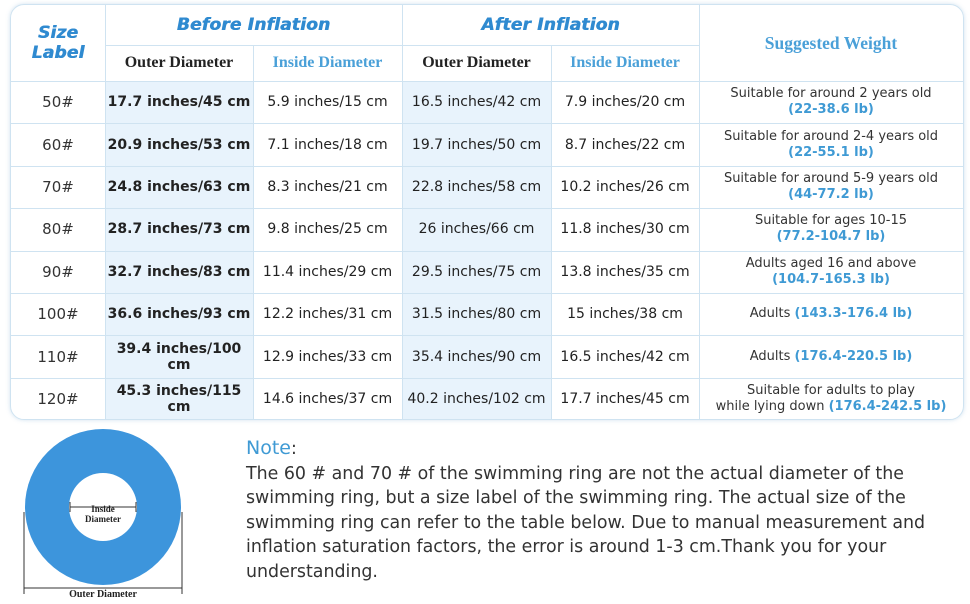 This screenshot has width=970, height=604. Describe the element at coordinates (58, 271) in the screenshot. I see `size-cell: 90#` at that location.